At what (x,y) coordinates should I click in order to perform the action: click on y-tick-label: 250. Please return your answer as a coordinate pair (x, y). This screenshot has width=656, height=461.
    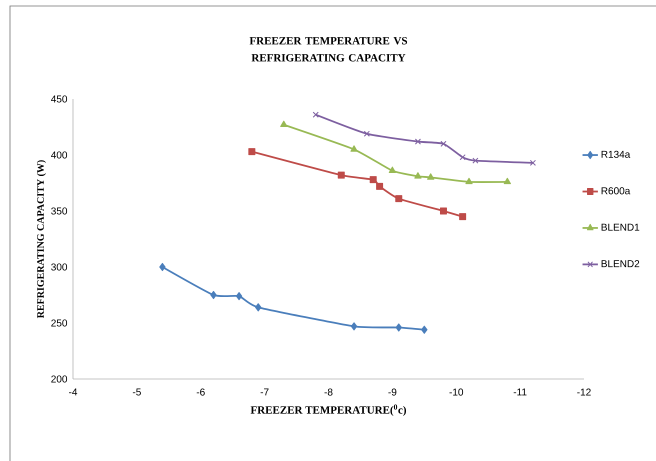
    Looking at the image, I should click on (59, 323).